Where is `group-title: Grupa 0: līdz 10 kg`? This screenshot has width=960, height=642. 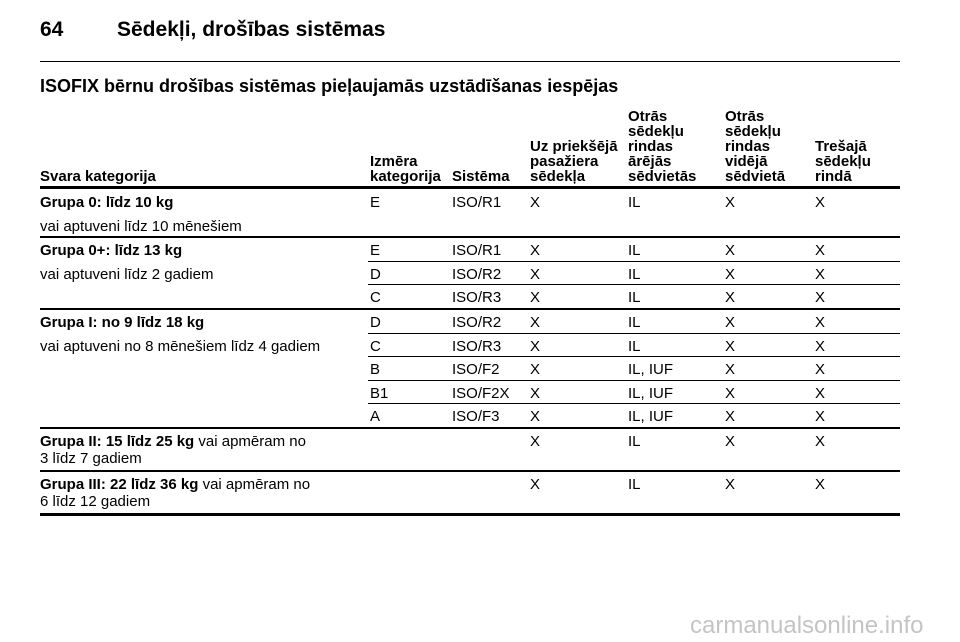 group-title: Grupa 0: līdz 10 kg is located at coordinates (205, 202).